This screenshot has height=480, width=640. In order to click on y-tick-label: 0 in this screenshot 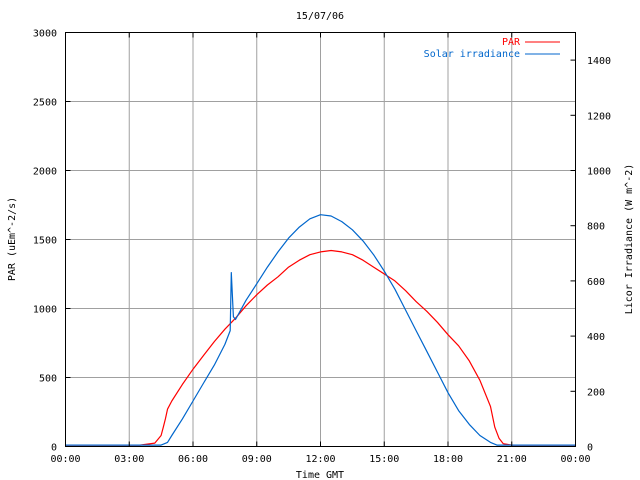, I will do `click(54, 448)`.